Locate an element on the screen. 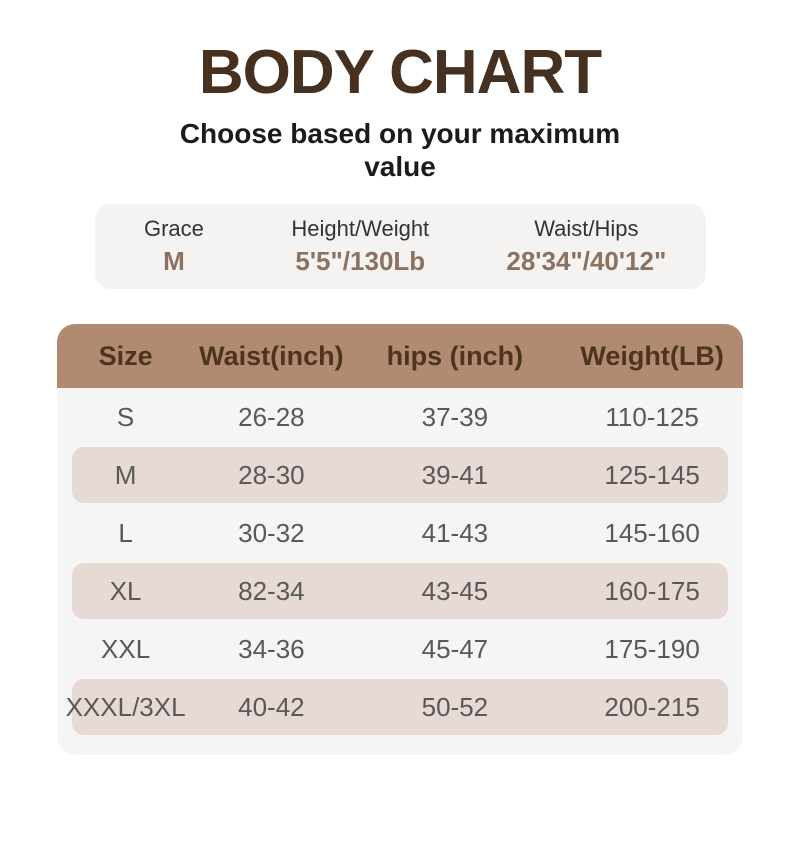 The height and width of the screenshot is (842, 800). header-waist: Waist(inch) is located at coordinates (271, 355).